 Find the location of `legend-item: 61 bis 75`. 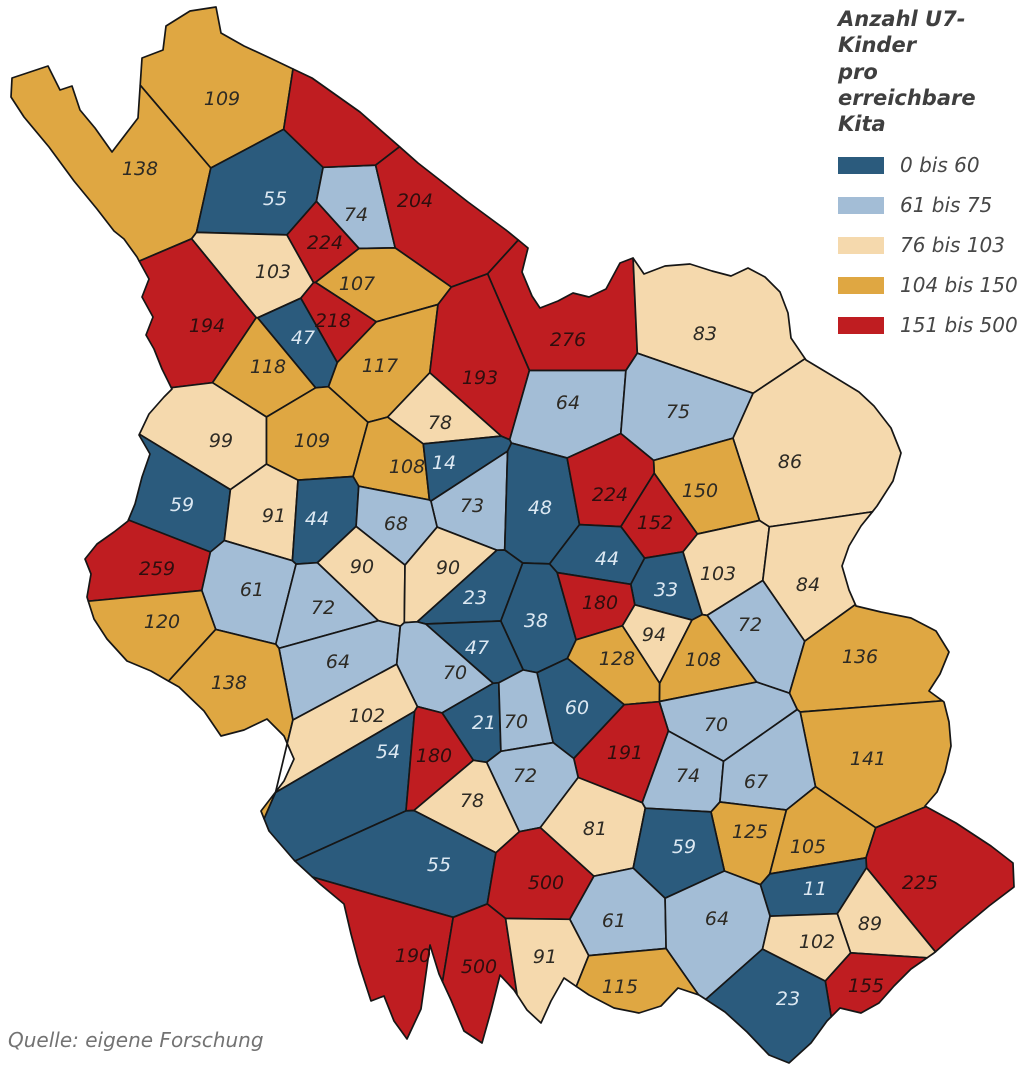

legend-item: 61 bis 75 is located at coordinates (928, 205).